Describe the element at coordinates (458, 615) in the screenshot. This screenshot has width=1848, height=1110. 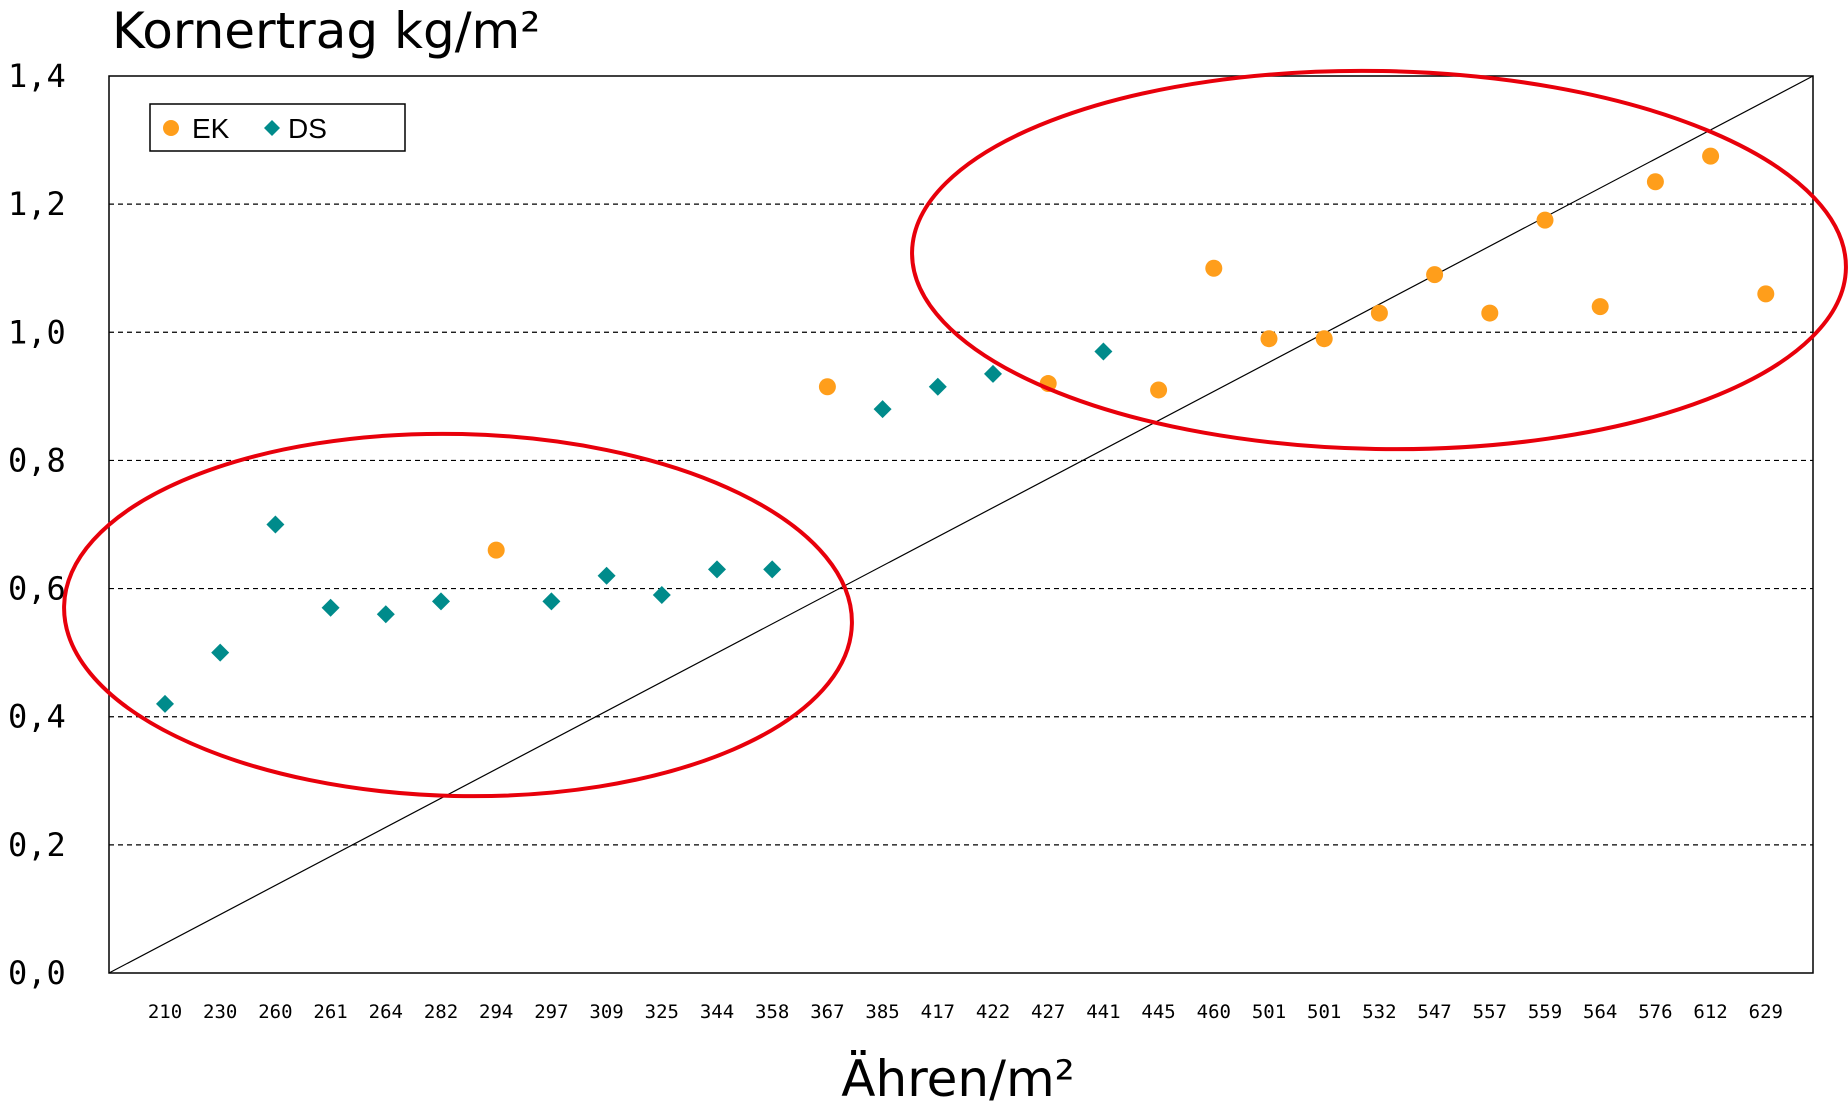
I see `highlight-ellipse-lower-left` at that location.